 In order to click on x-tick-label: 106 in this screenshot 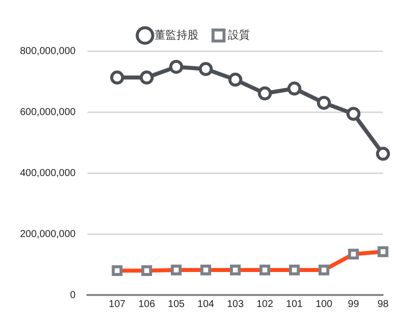, I will do `click(147, 304)`.